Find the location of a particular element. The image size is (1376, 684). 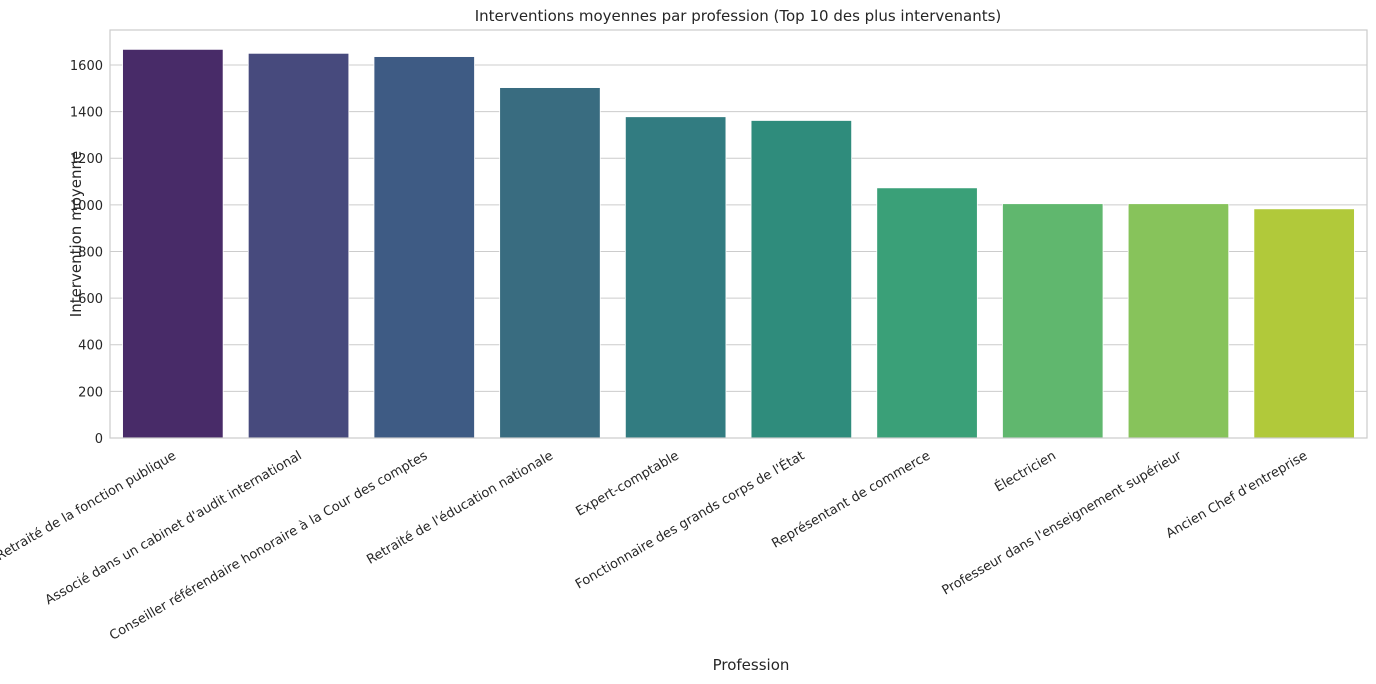

y-tick-labels: 0 200 400 600 800 1000 1200 1400 1600 is located at coordinates (86, 253).